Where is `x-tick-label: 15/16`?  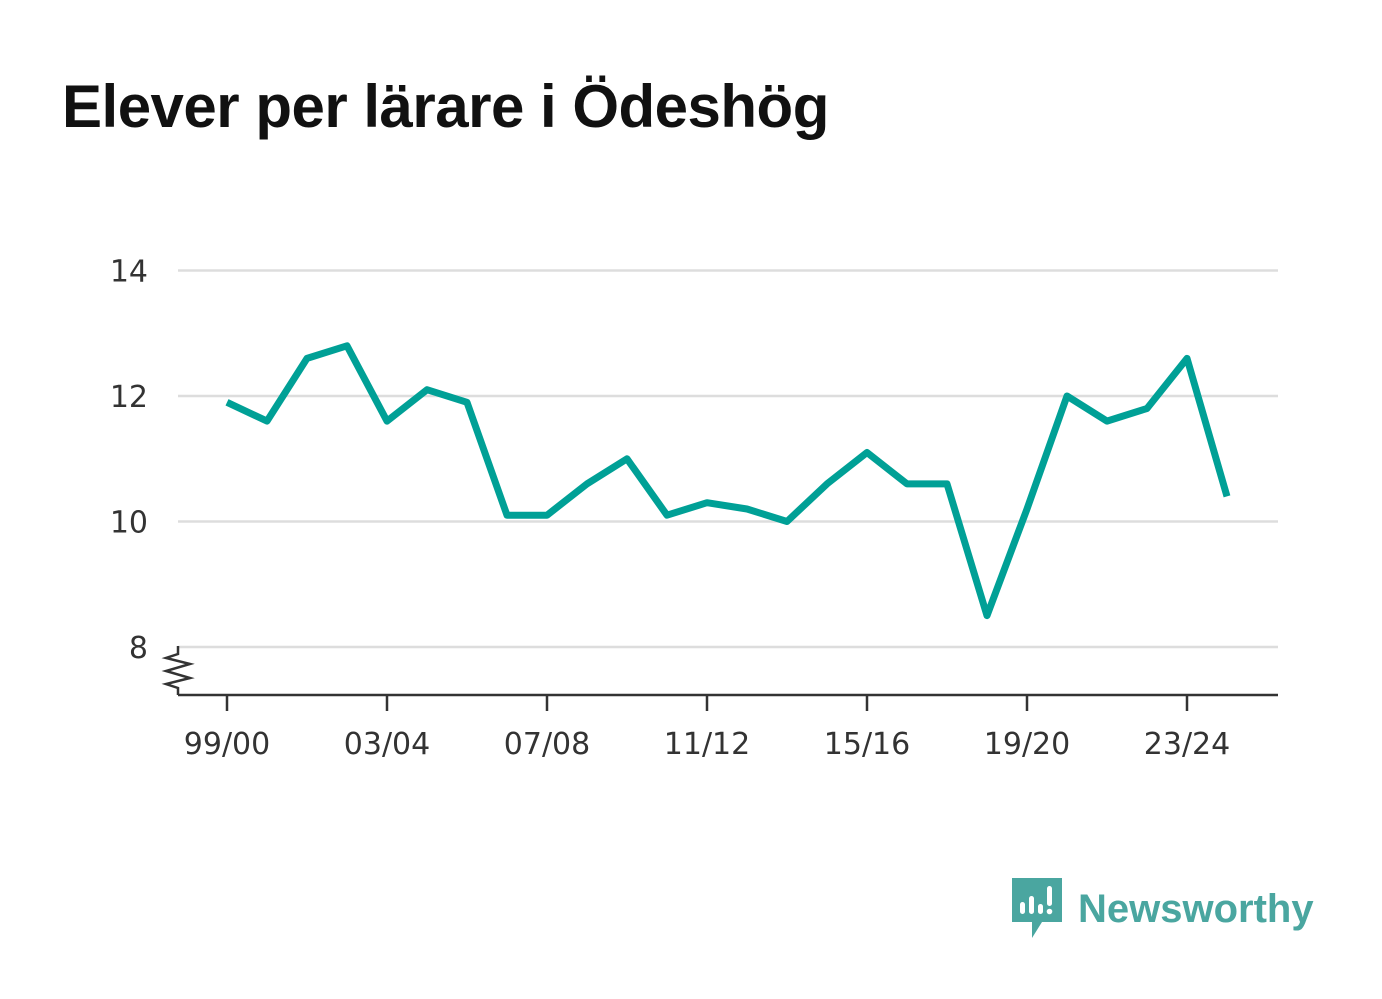
x-tick-label: 15/16 is located at coordinates (867, 744).